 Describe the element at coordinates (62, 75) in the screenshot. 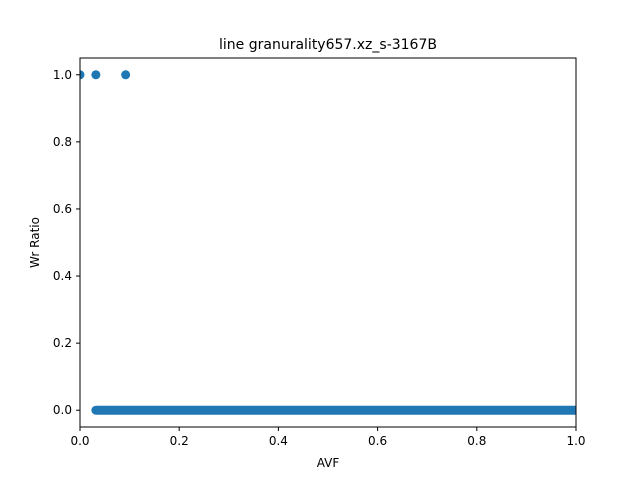

I see `y-tick-label: 1.0` at that location.